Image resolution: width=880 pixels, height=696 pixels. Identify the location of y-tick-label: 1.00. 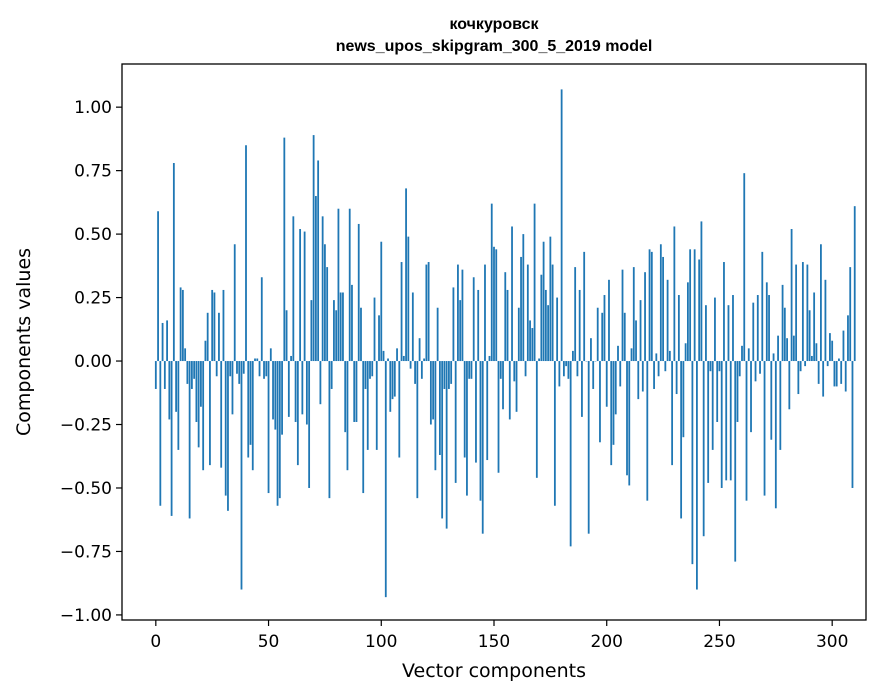
(93, 108).